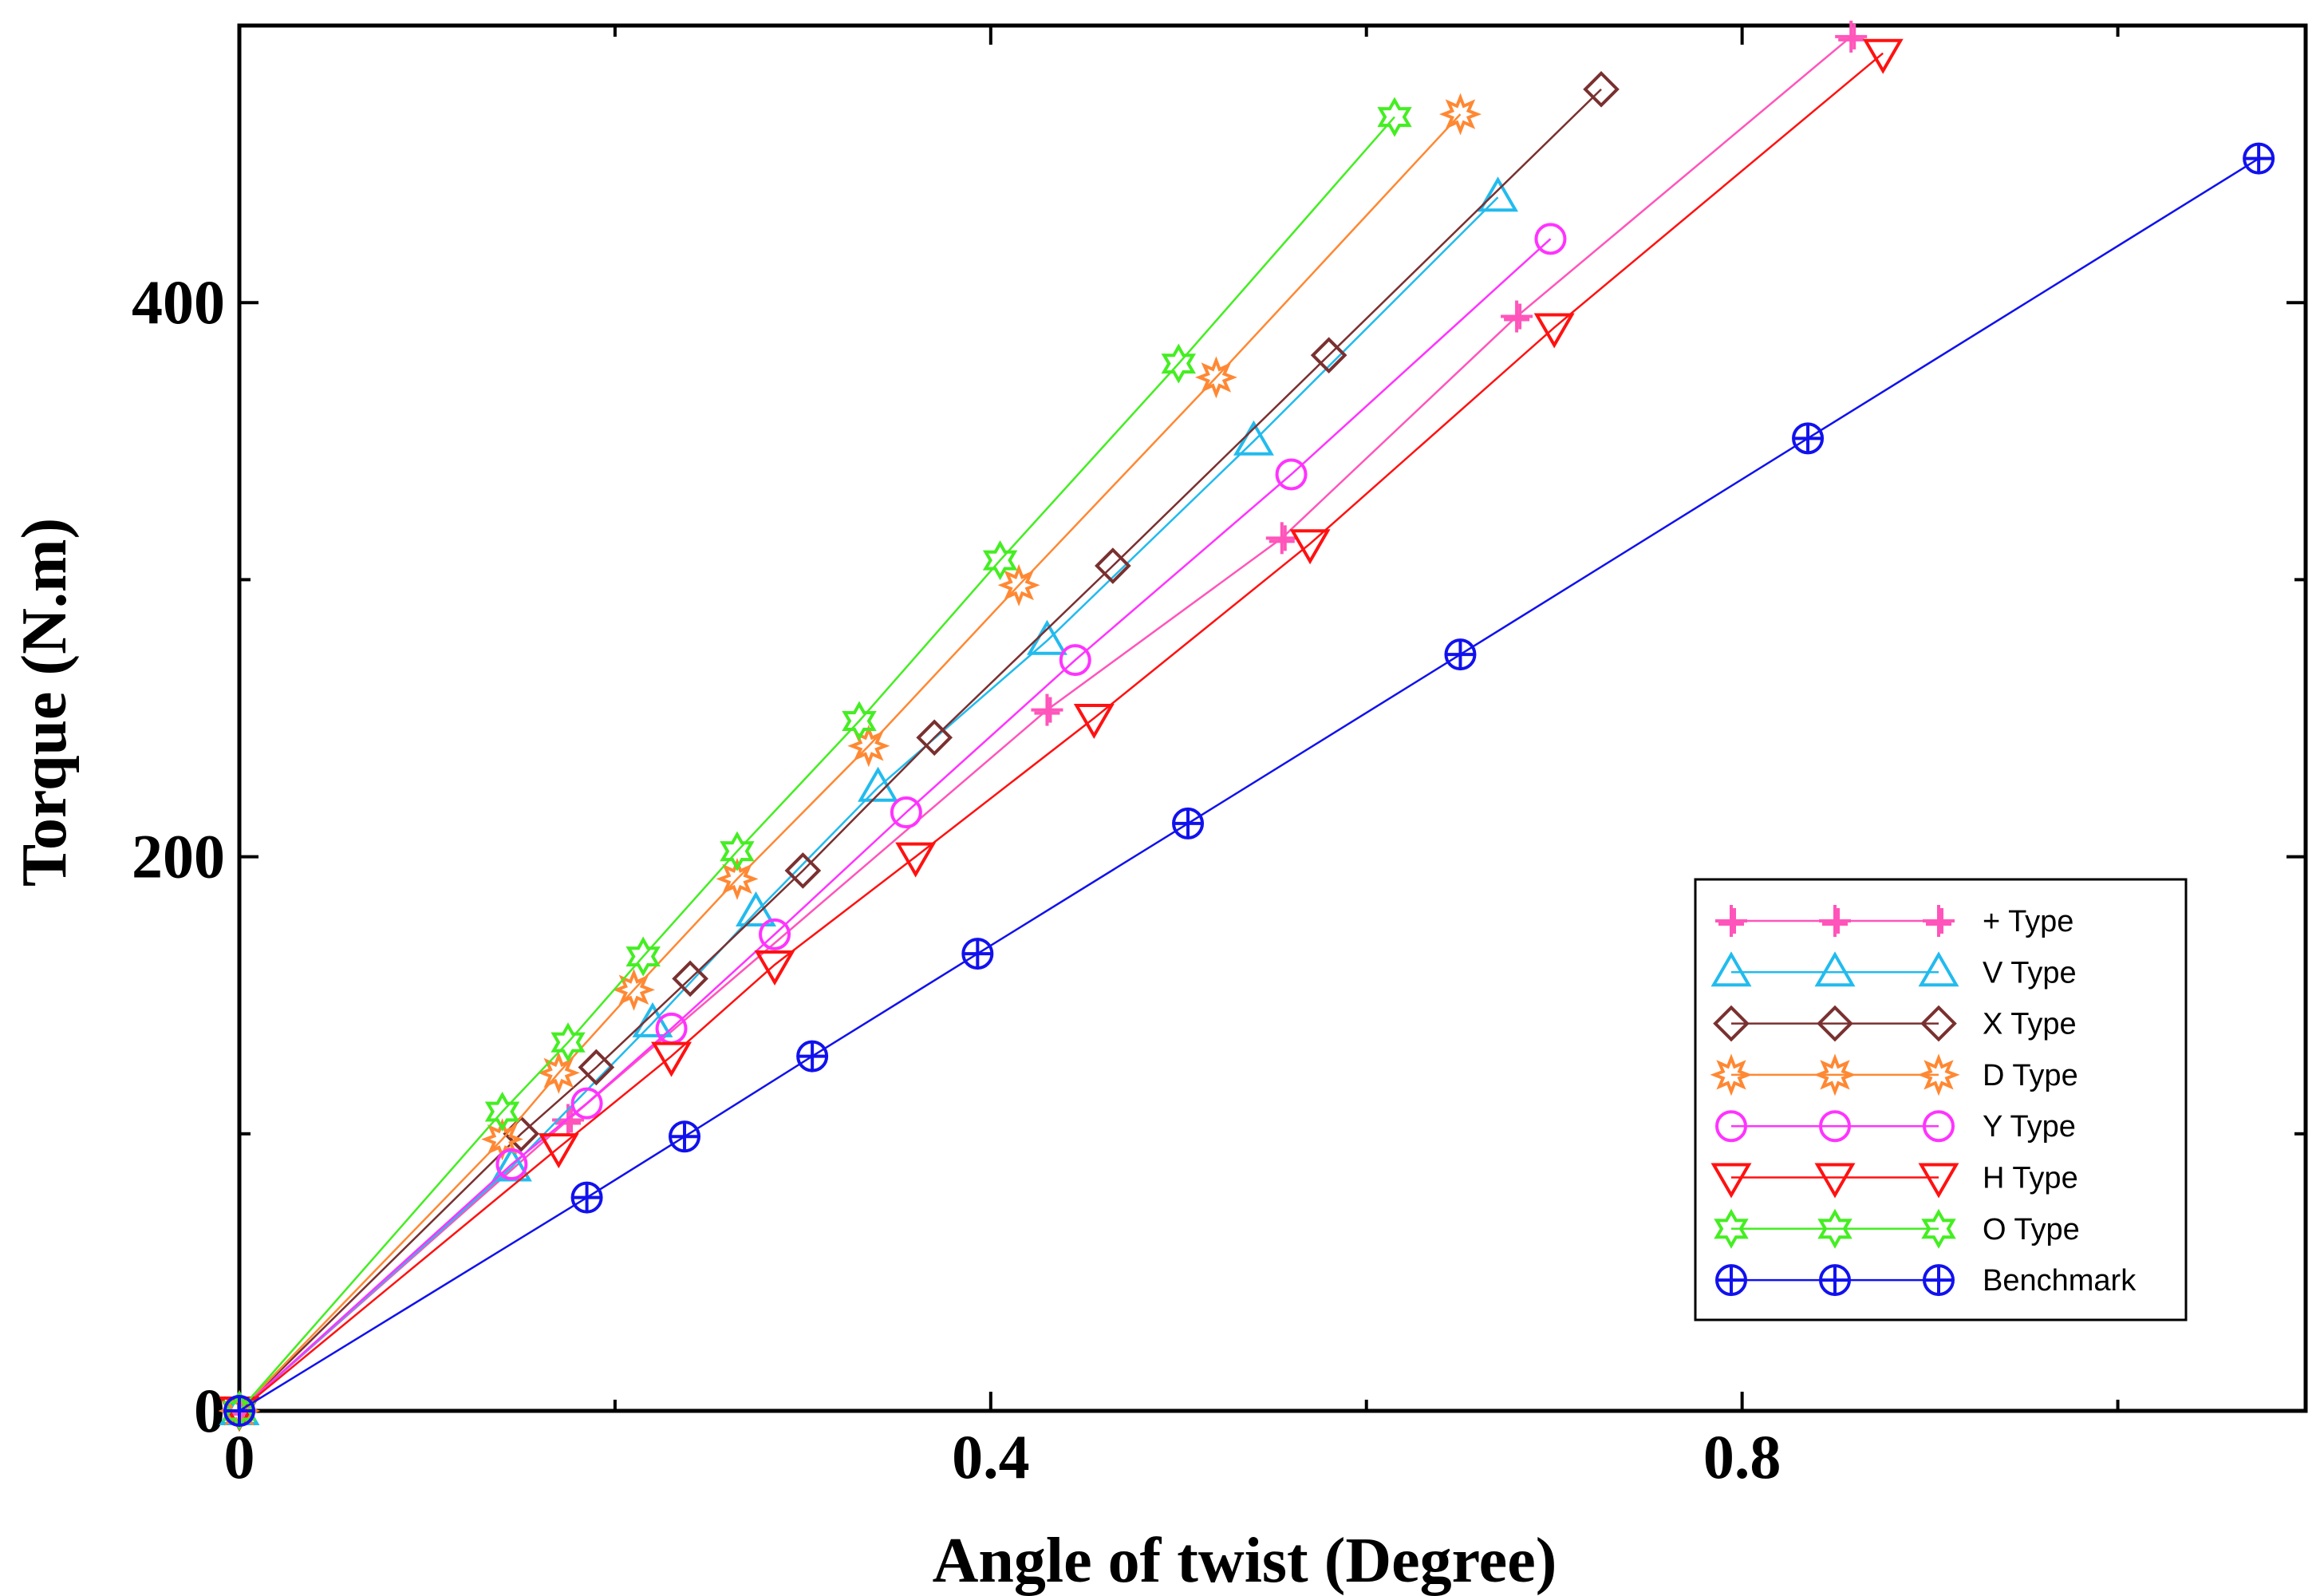 The image size is (2324, 1596). I want to click on legend-item: + Type, so click(1894, 921).